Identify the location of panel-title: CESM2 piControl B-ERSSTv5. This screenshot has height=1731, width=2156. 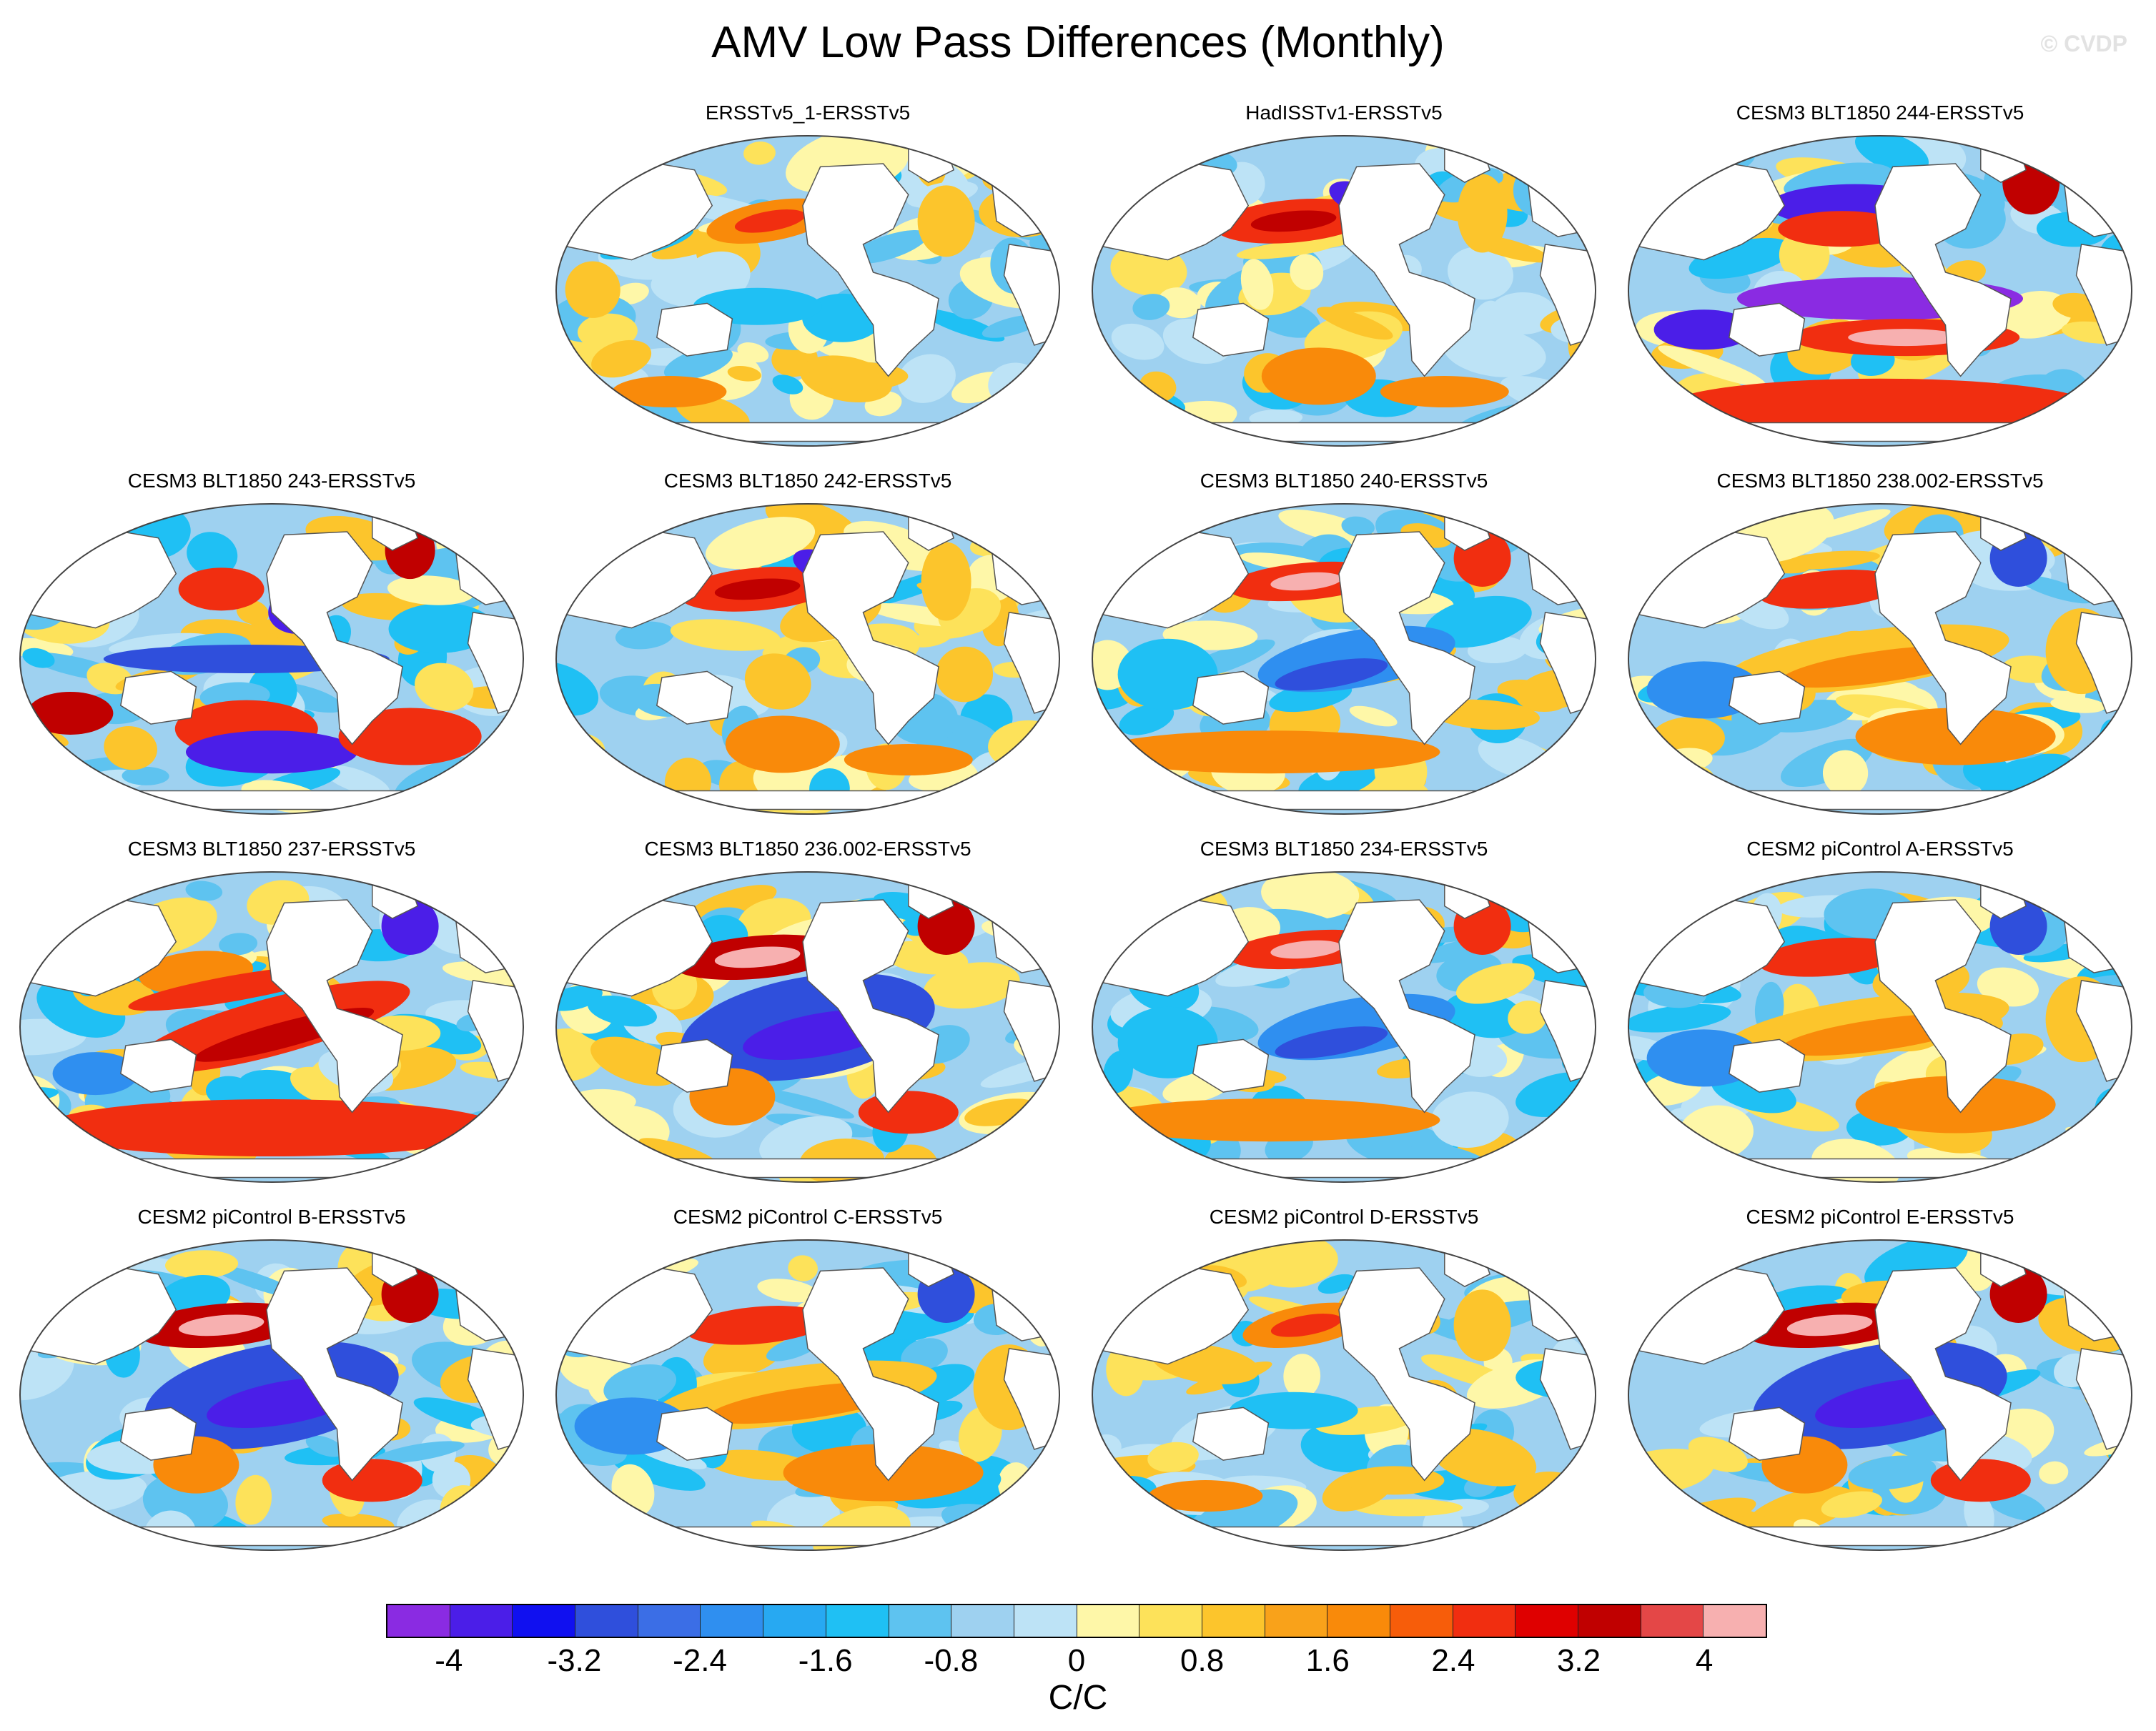
(271, 1217).